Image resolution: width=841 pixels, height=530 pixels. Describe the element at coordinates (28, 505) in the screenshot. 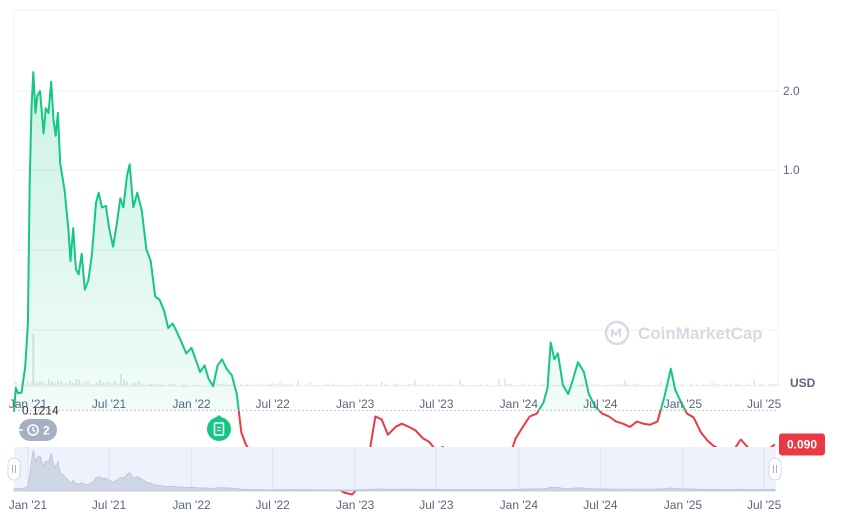

I see `navigator-tick-label: Jan '21` at that location.